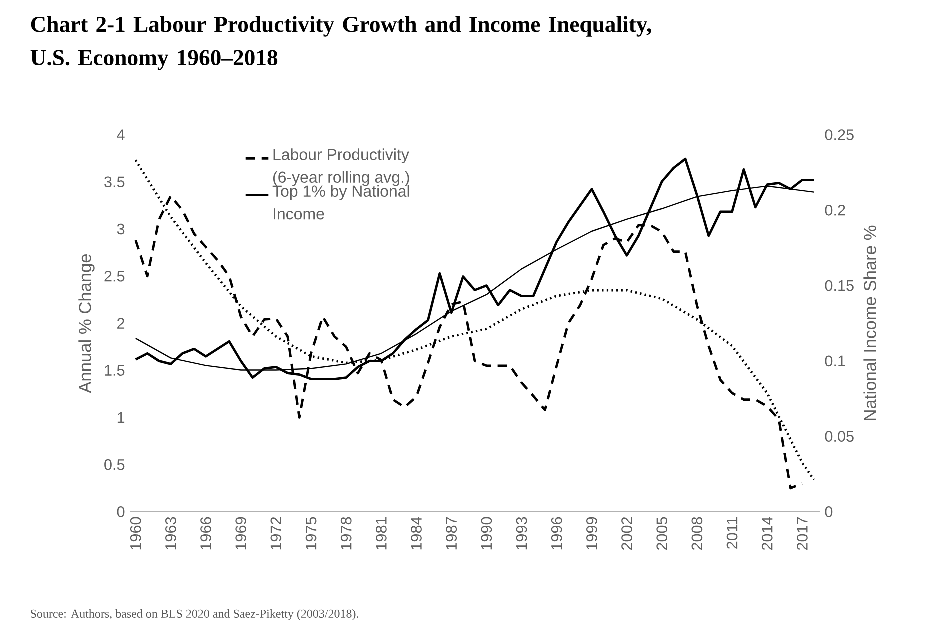  Describe the element at coordinates (241, 533) in the screenshot. I see `x-tick-label: 1969` at that location.